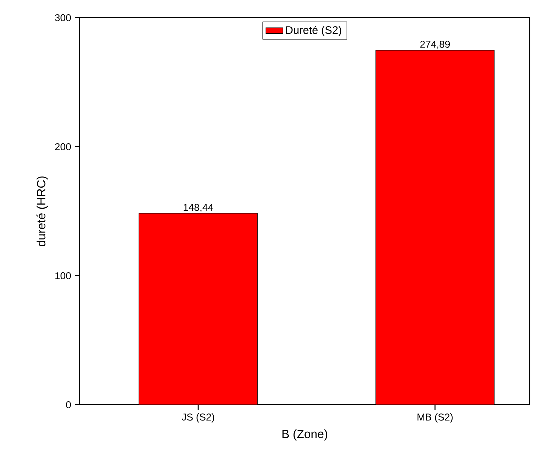  What do you see at coordinates (305, 435) in the screenshot?
I see `x-axis-title: B (Zone)` at bounding box center [305, 435].